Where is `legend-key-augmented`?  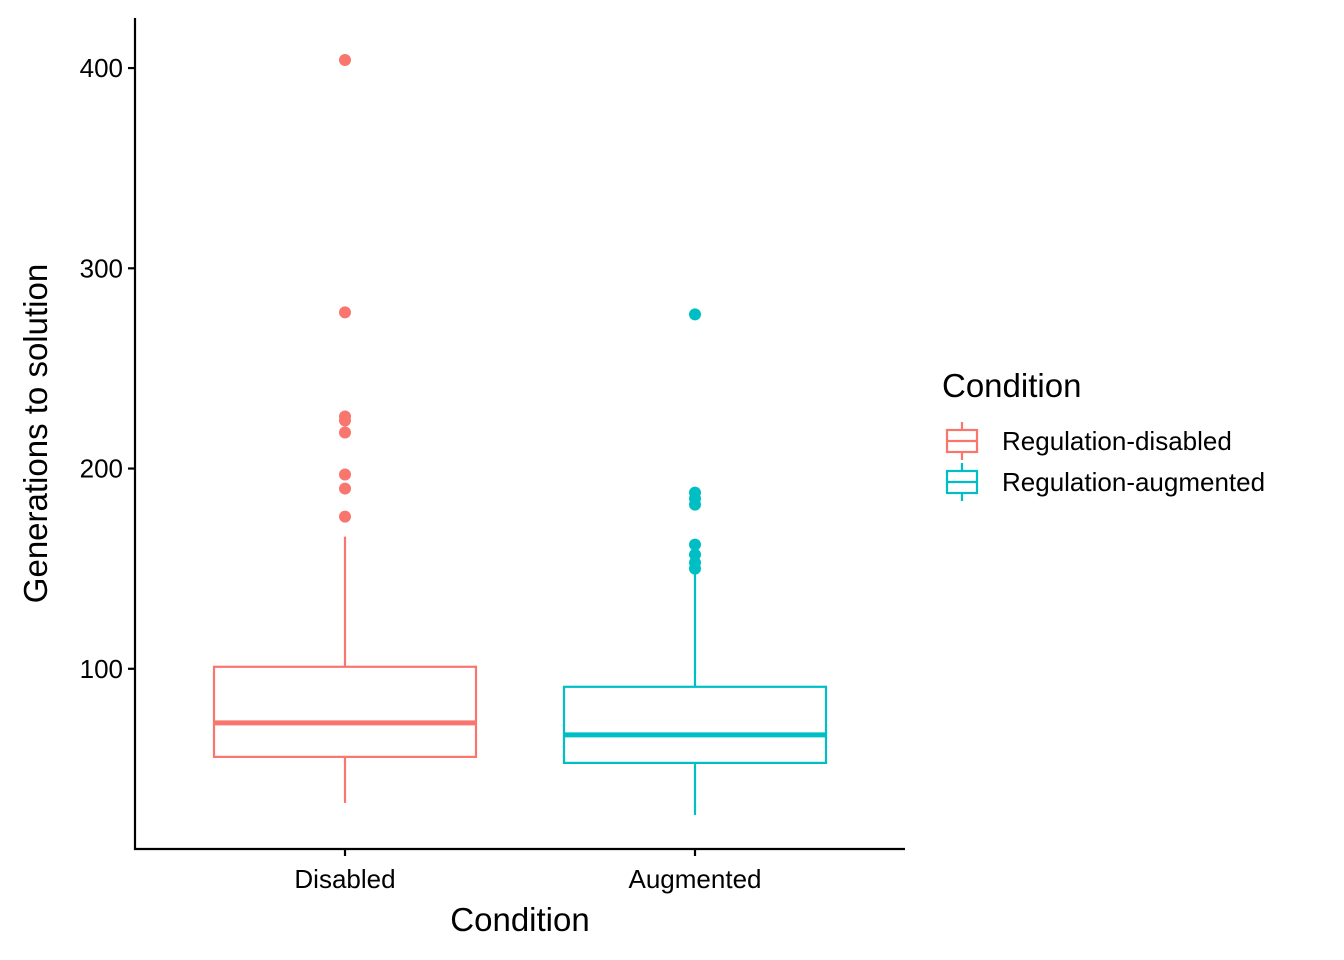 legend-key-augmented is located at coordinates (962, 482).